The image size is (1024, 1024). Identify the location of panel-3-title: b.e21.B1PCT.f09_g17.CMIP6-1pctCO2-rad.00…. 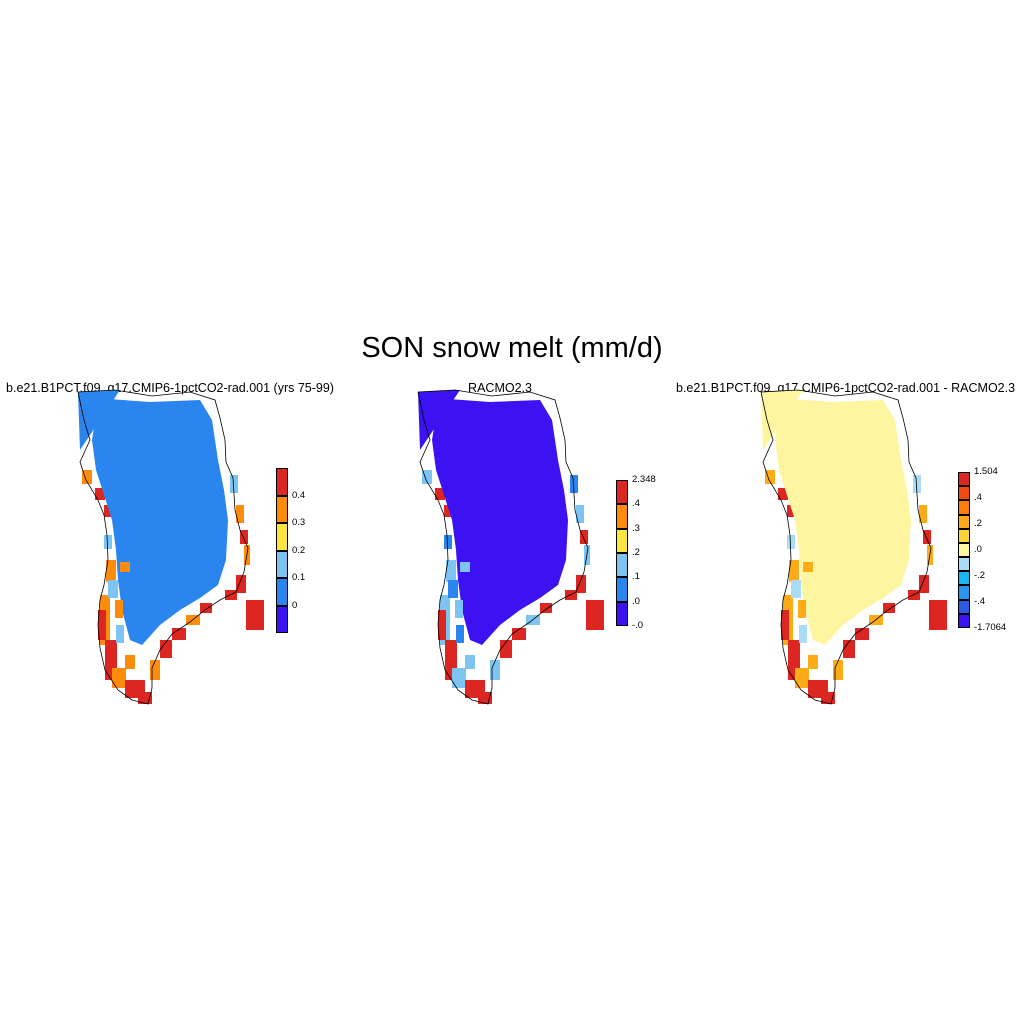
(846, 388).